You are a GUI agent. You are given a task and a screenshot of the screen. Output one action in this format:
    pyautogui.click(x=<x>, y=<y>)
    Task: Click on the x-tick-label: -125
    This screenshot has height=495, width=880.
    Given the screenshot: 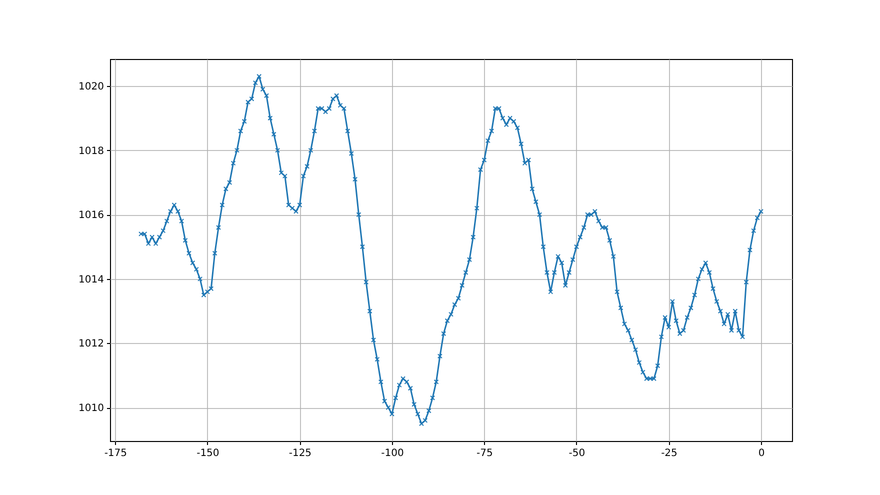 What is the action you would take?
    pyautogui.click(x=300, y=453)
    